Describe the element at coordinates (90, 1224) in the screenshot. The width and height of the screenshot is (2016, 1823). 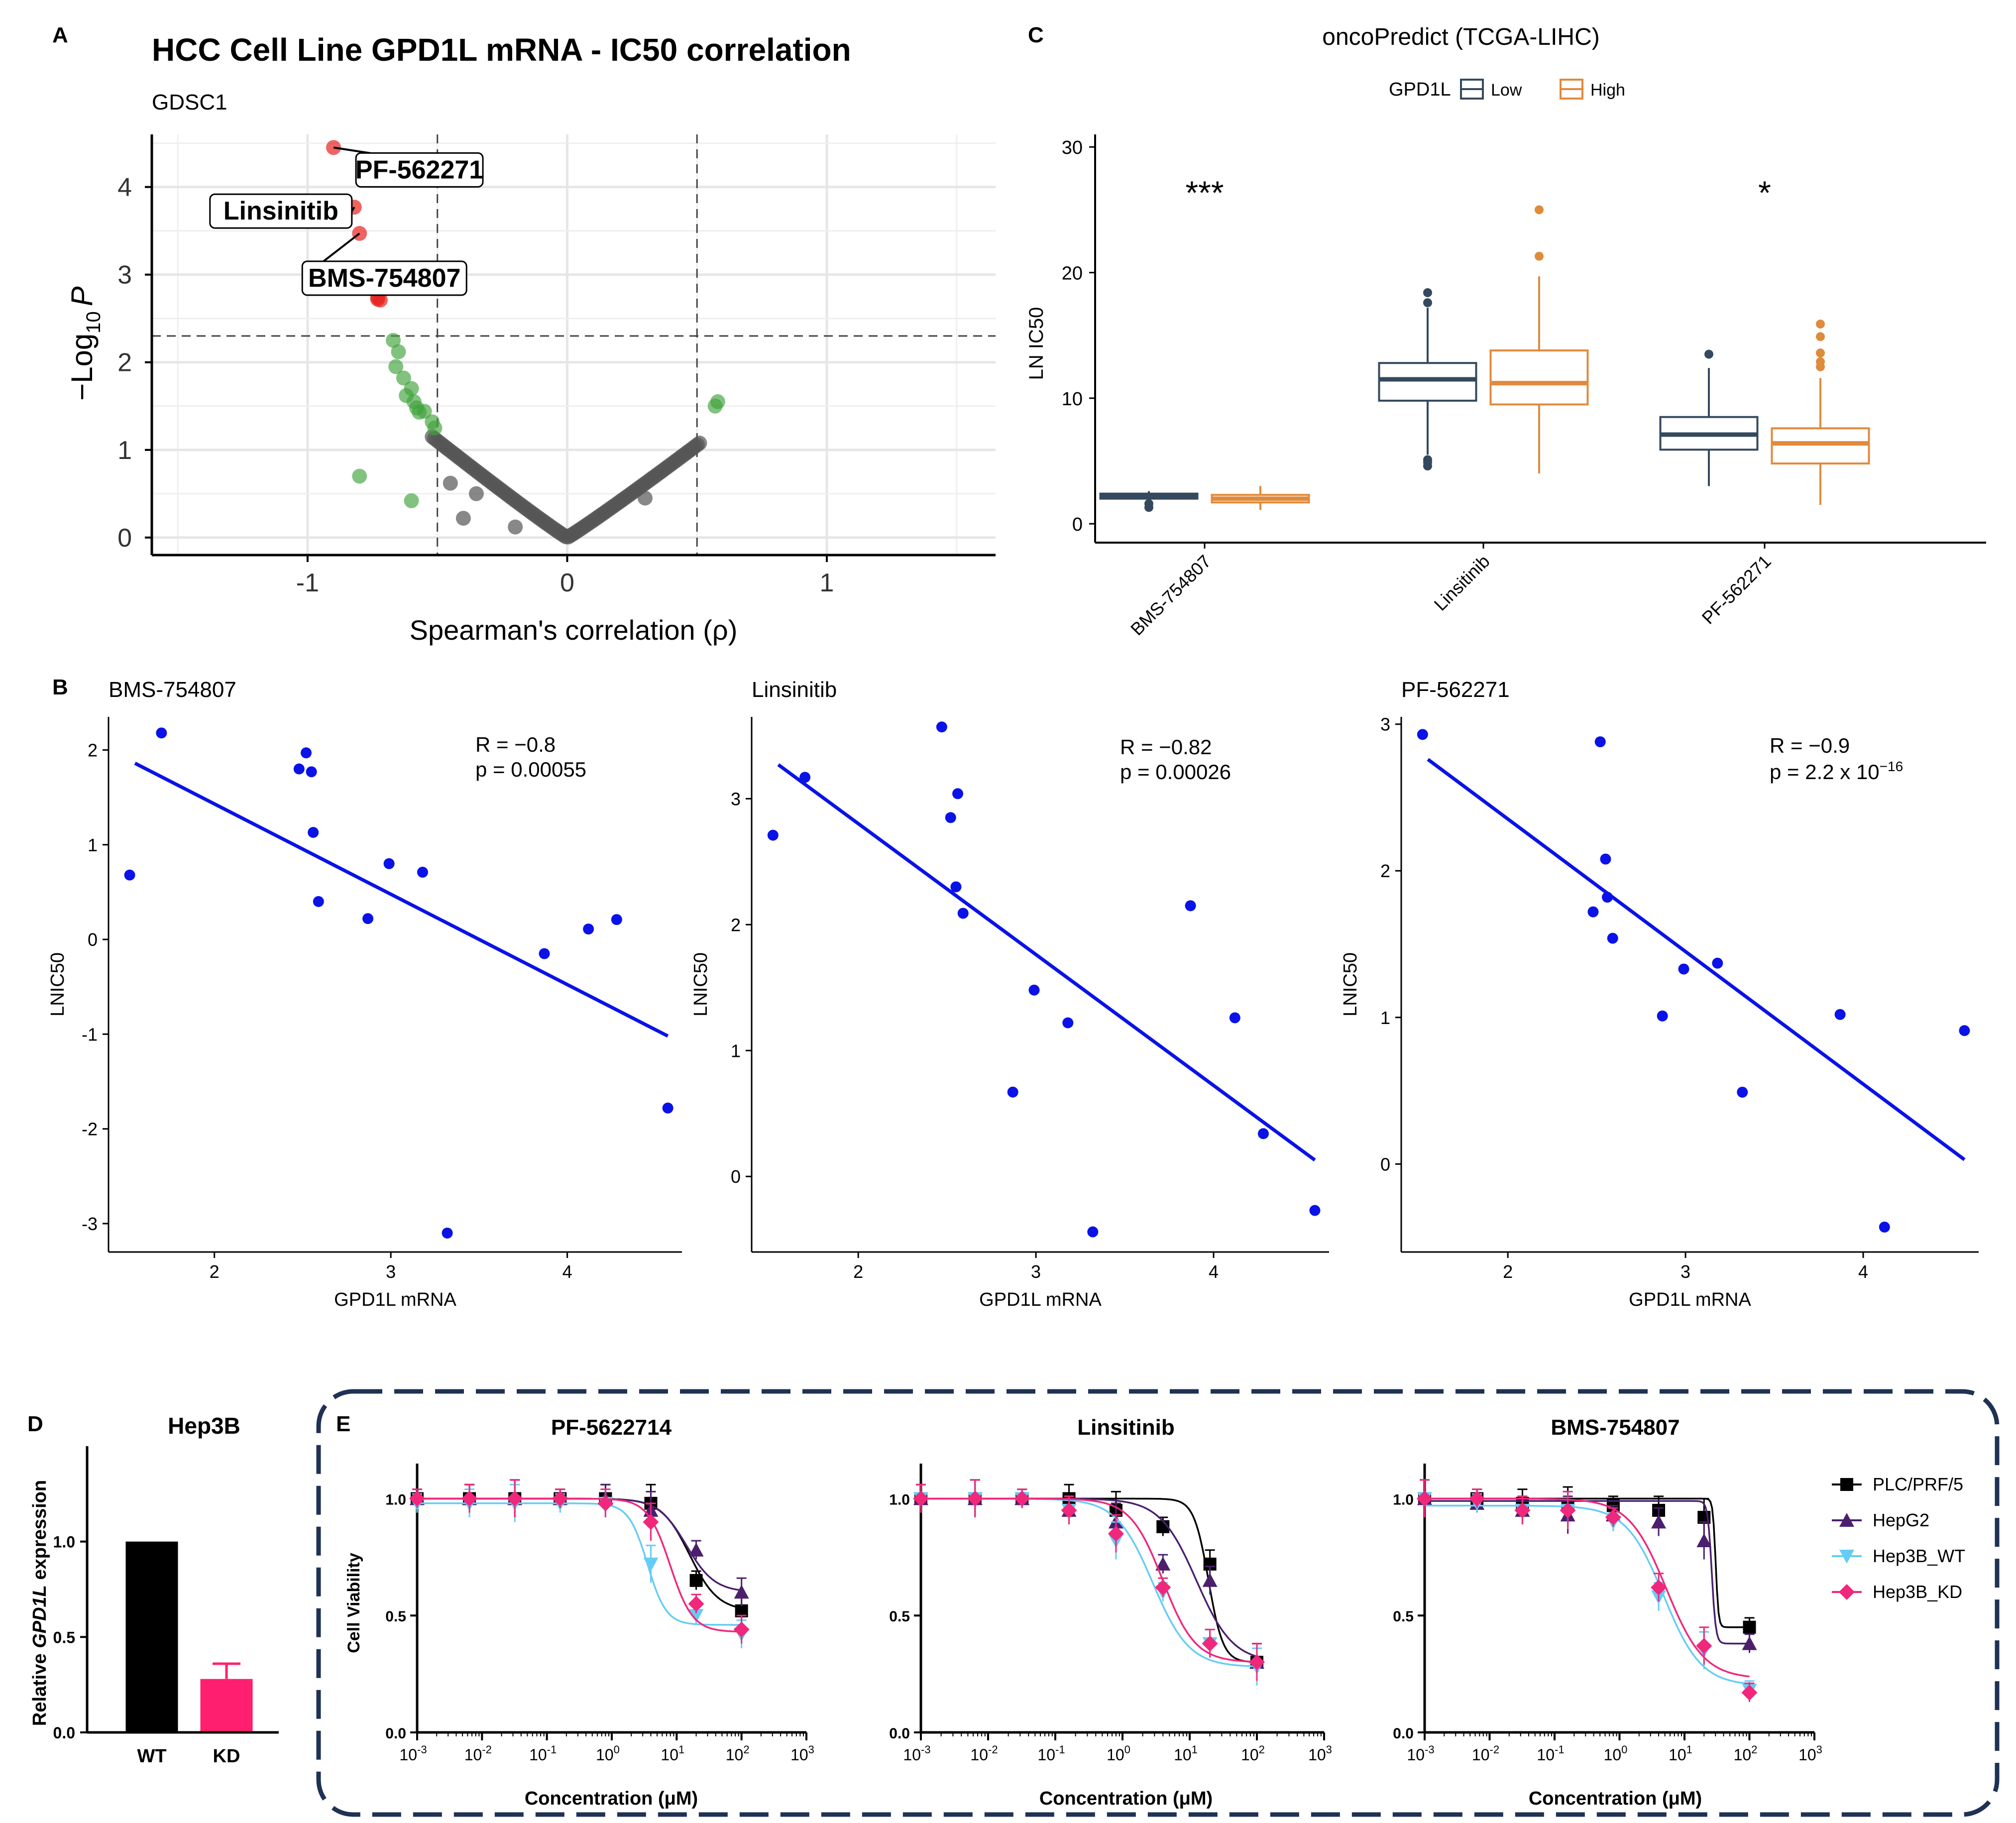
I see `b-y-tick-label: -3` at that location.